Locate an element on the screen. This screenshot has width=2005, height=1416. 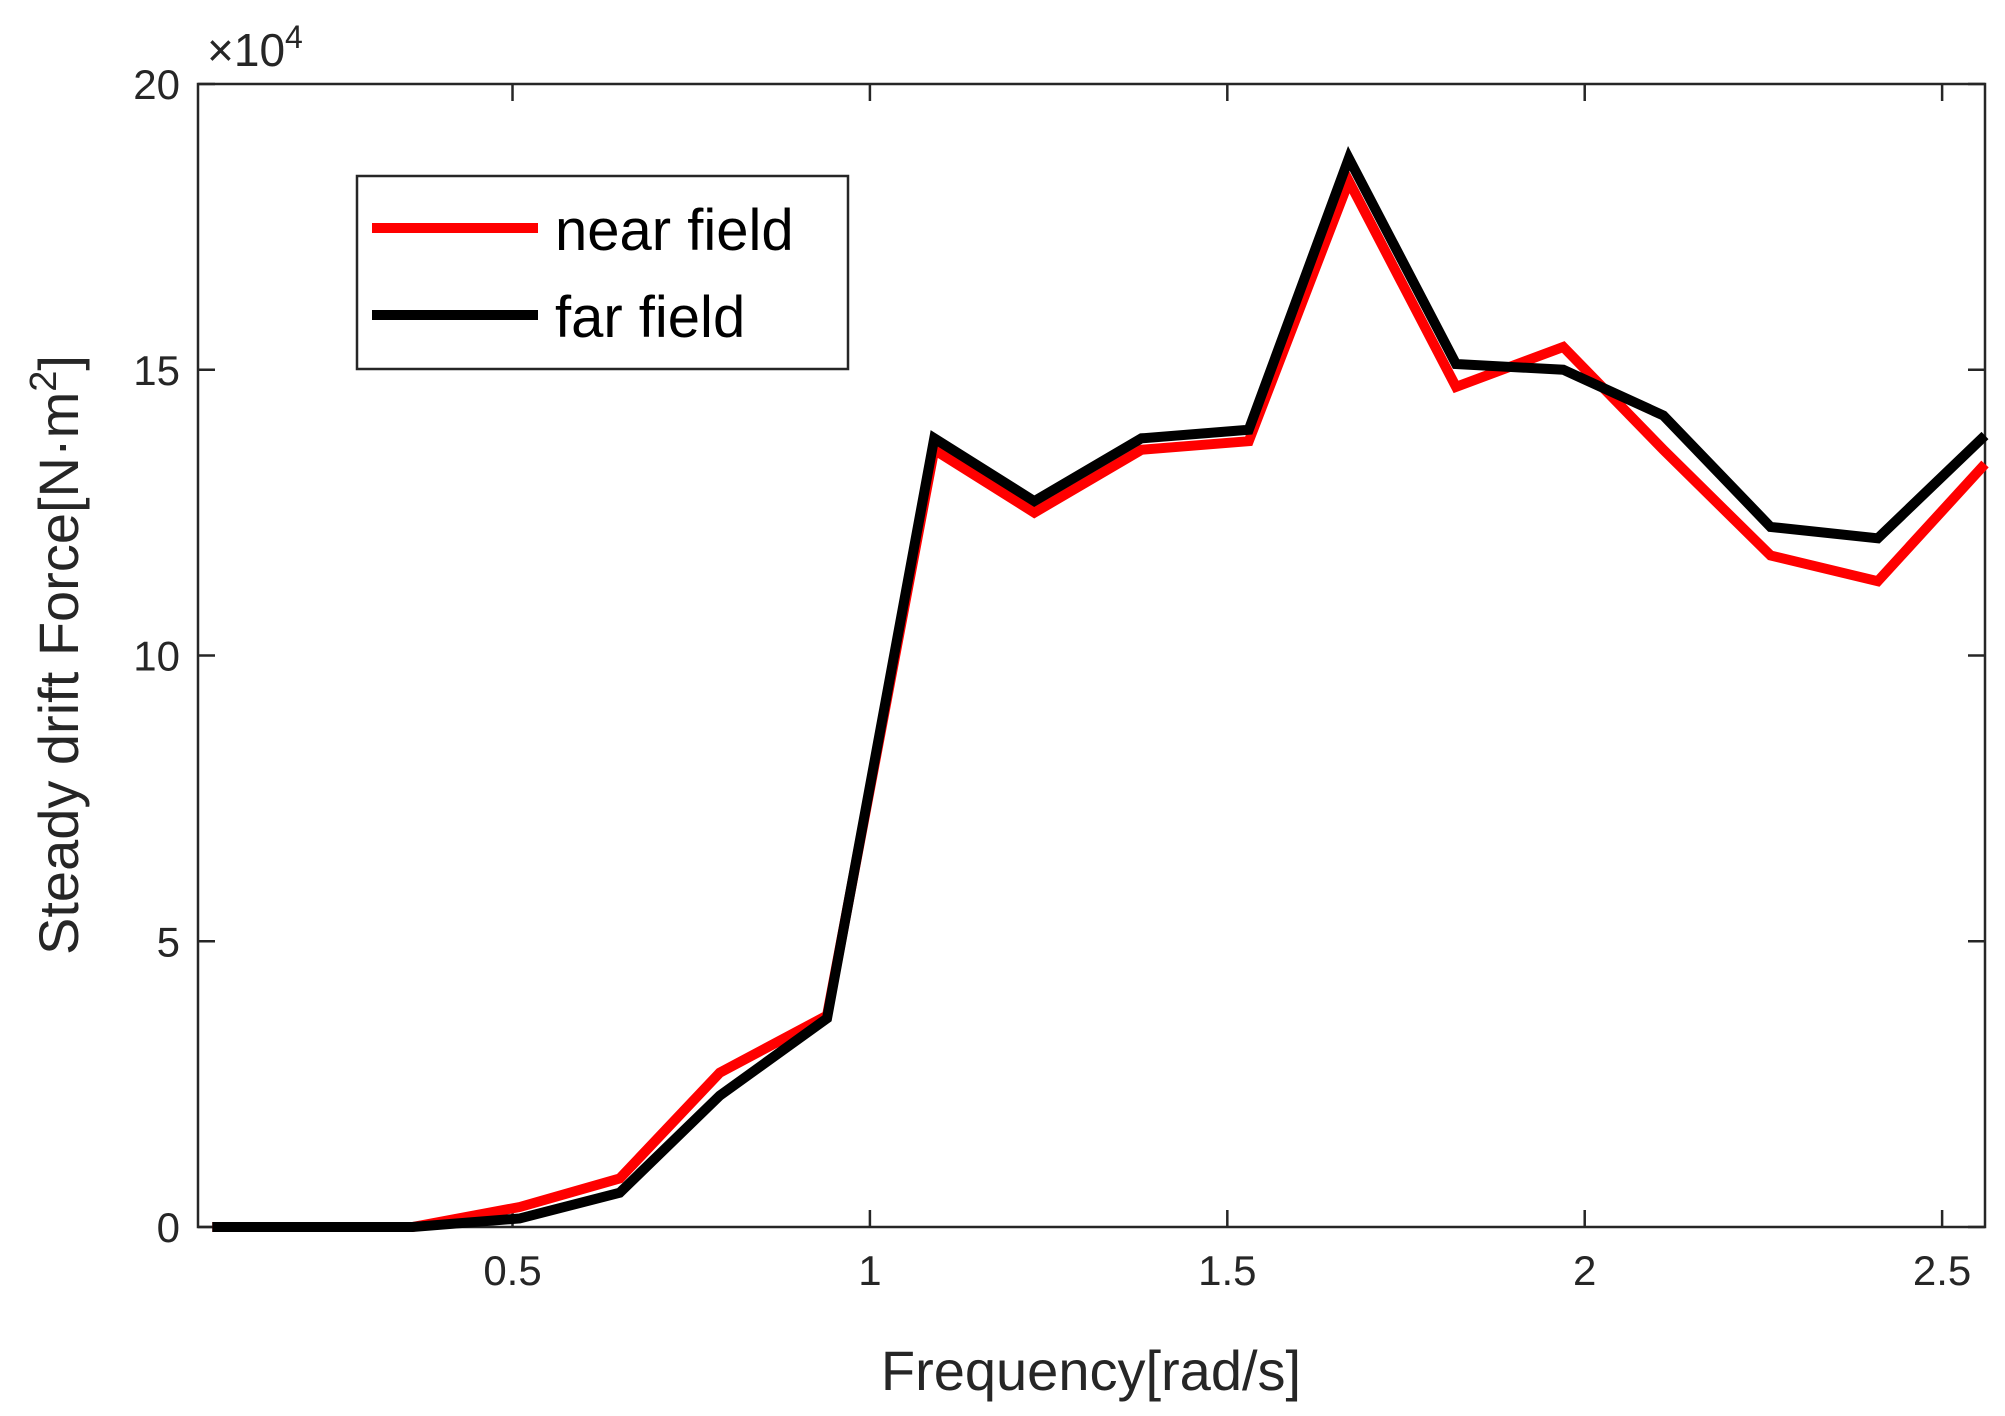
x-tick-label: 1.5 is located at coordinates (1227, 1270).